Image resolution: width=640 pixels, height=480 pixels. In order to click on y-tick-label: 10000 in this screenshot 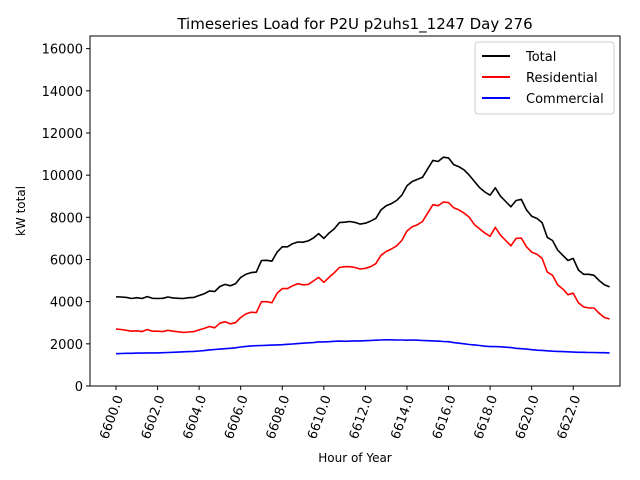, I will do `click(62, 176)`.